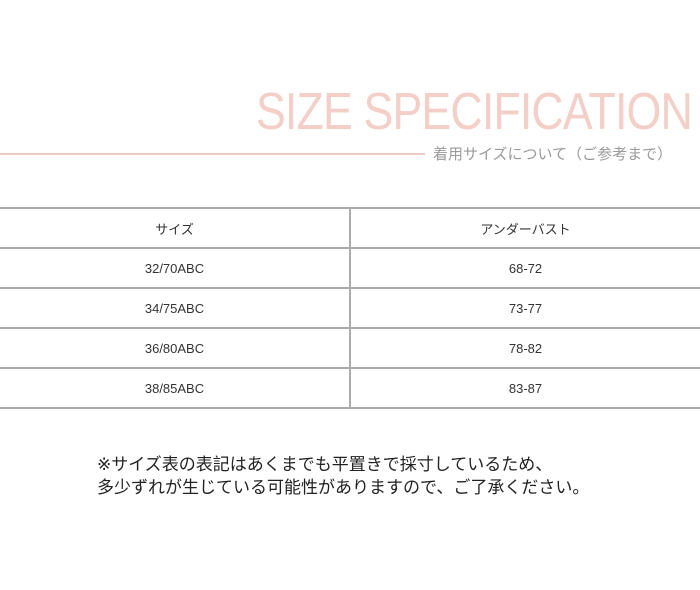  I want to click on size-cell: 34/75ABC, so click(175, 308).